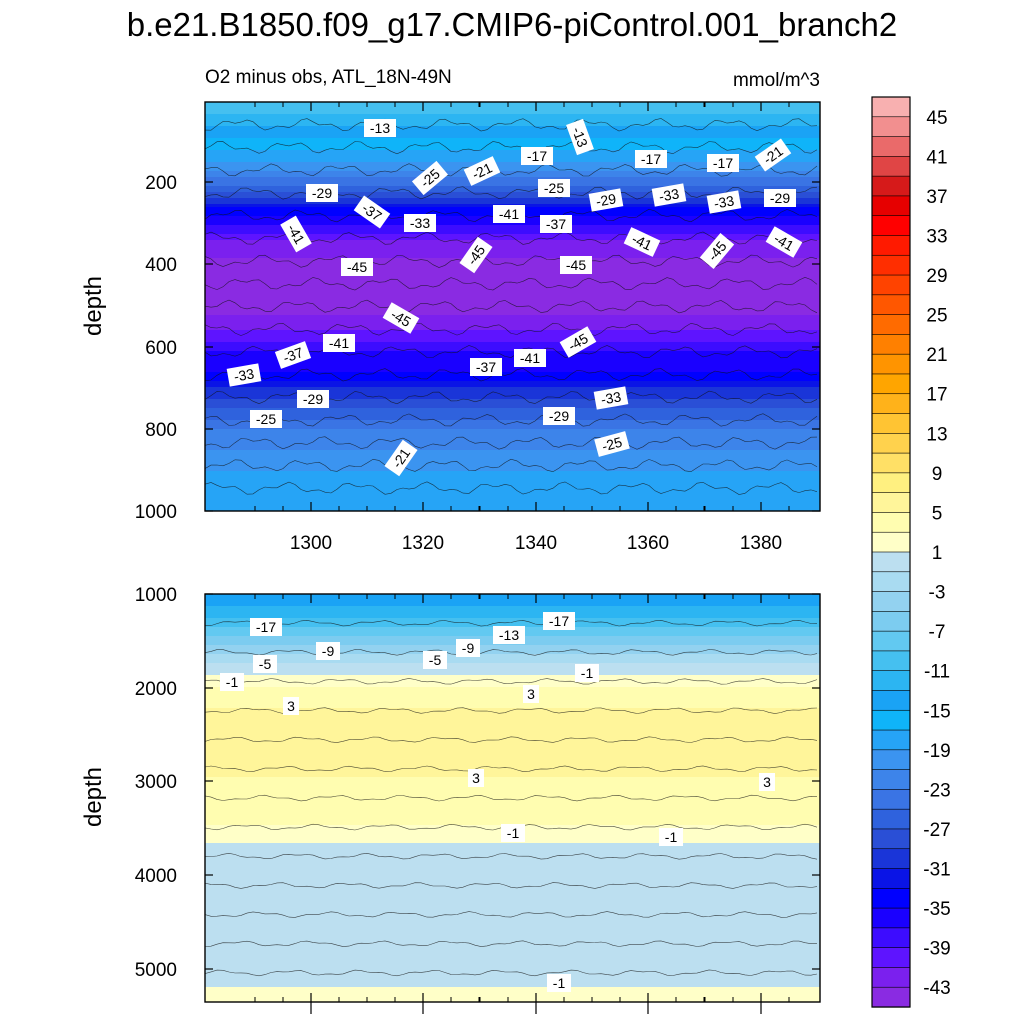 The image size is (1024, 1024). I want to click on contour-label: -21, so click(482, 171).